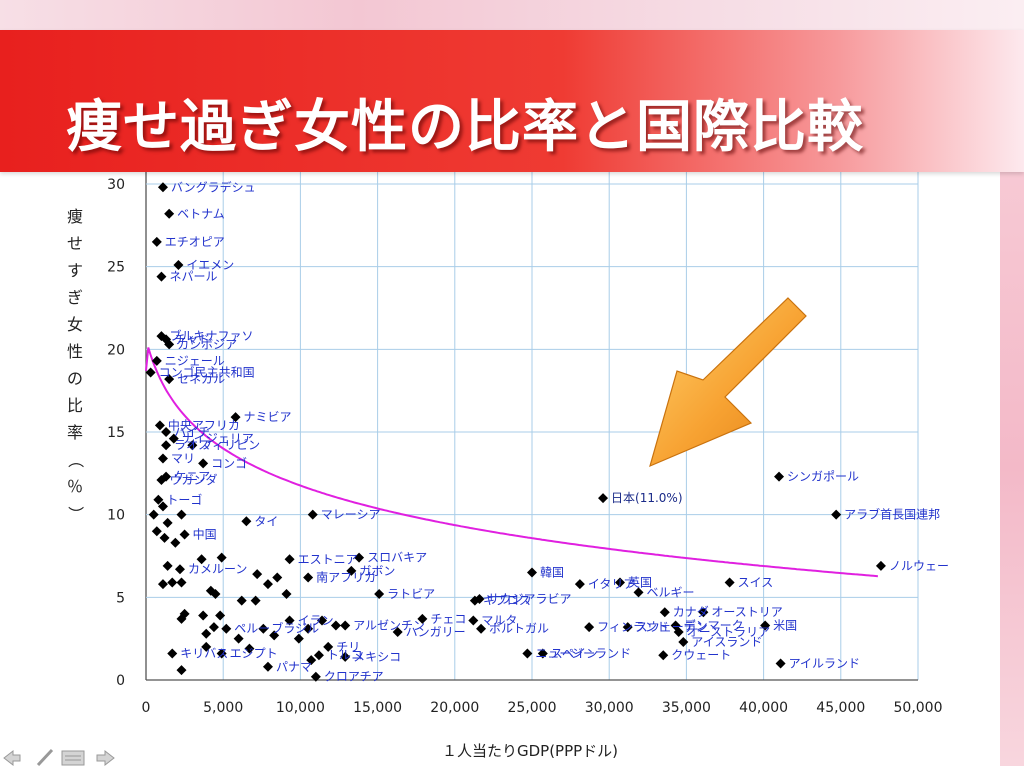  What do you see at coordinates (411, 594) in the screenshot?
I see `point-label: ラトビア` at bounding box center [411, 594].